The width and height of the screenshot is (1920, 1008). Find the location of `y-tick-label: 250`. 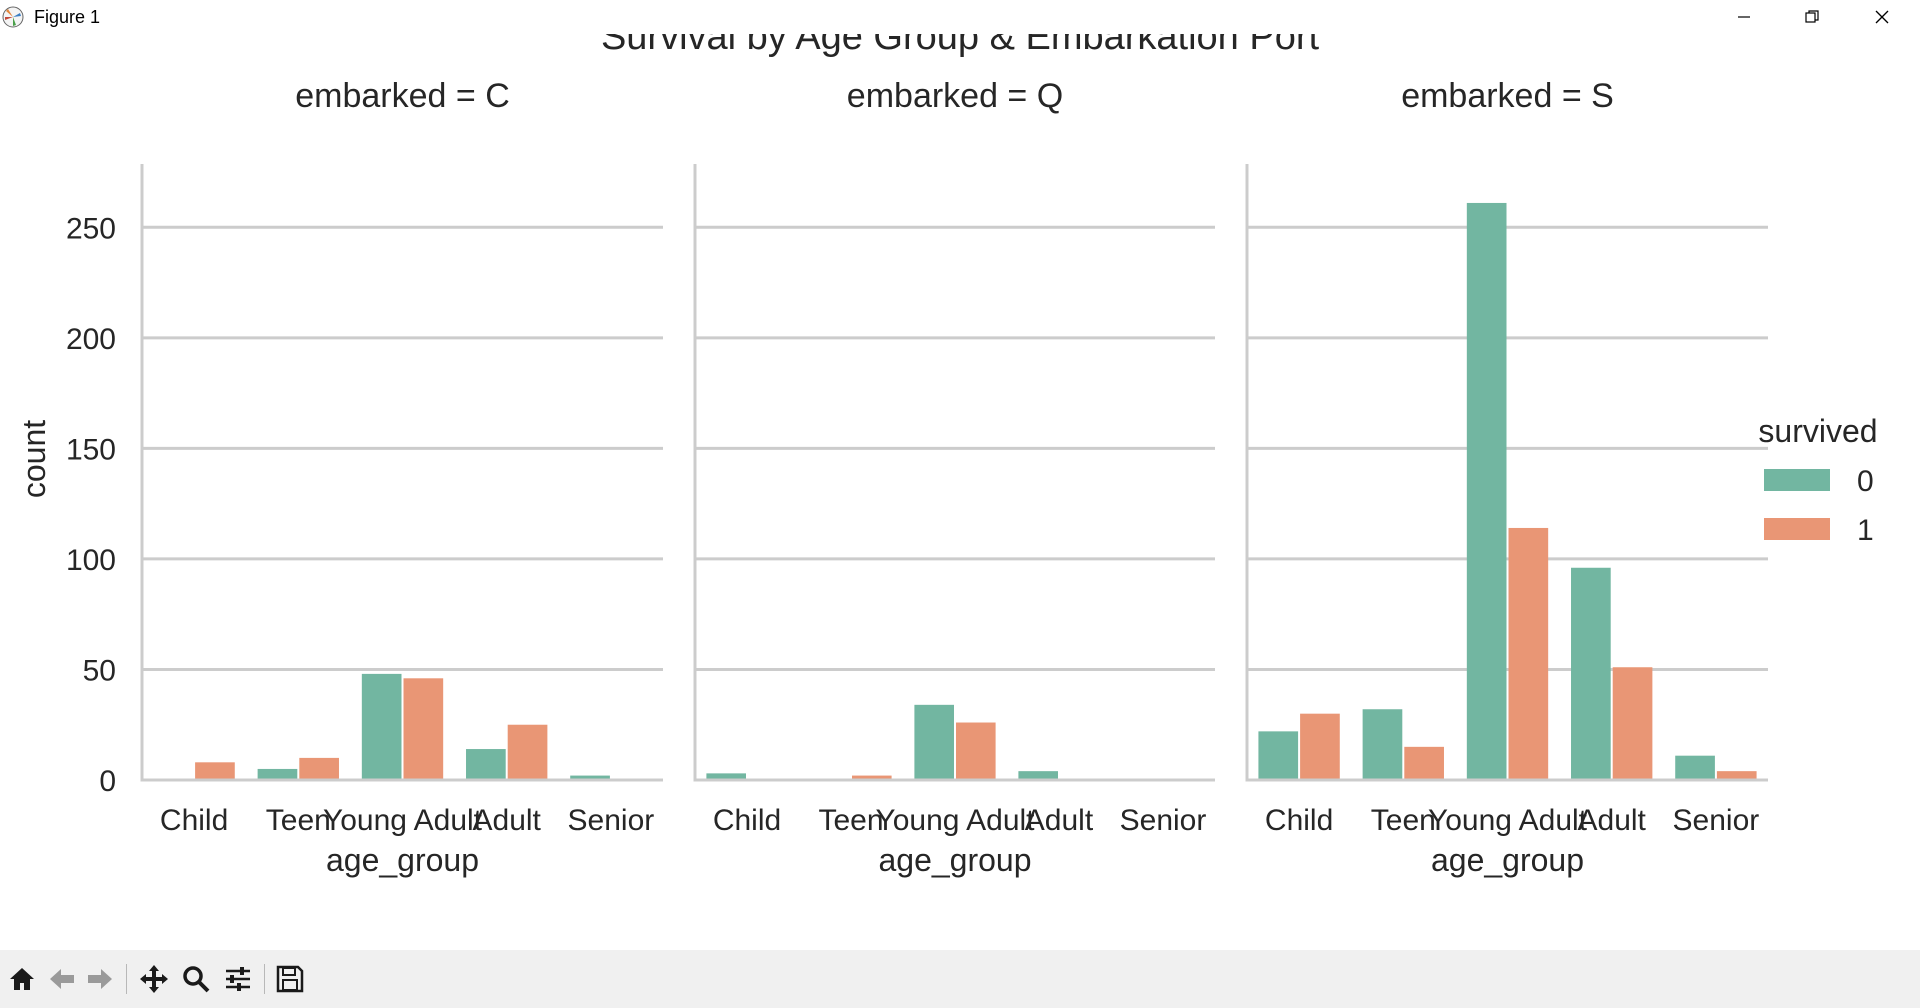

y-tick-label: 250 is located at coordinates (91, 228).